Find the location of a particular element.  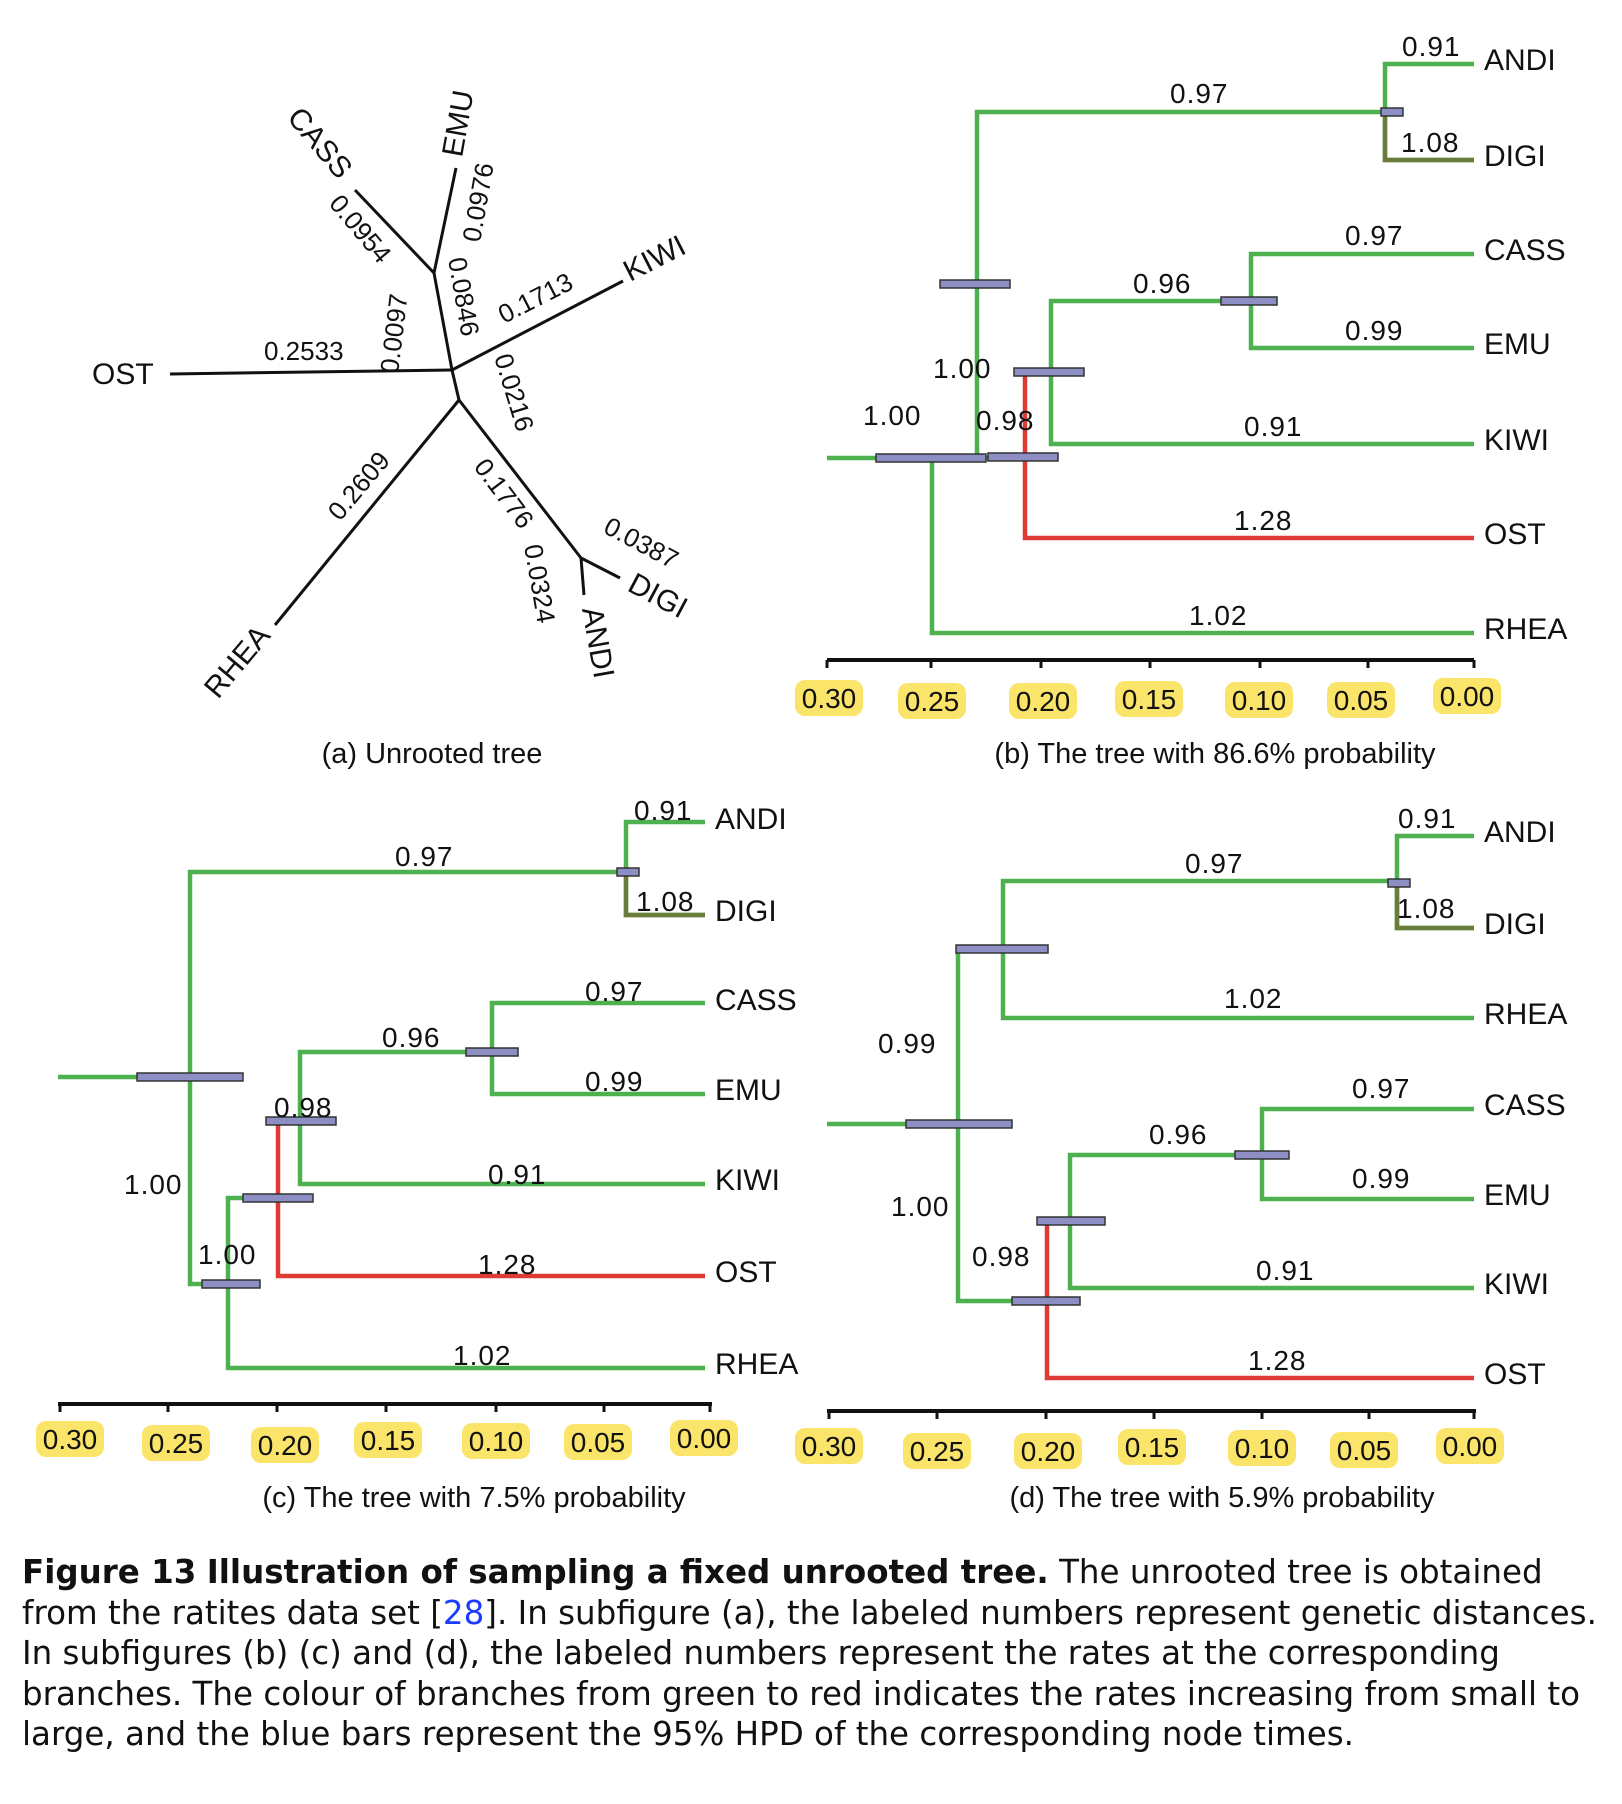

panel-c-hpd-bars is located at coordinates (388, 1078).